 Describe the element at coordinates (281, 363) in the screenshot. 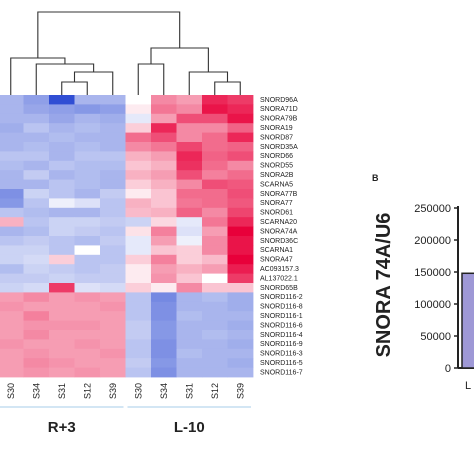

I see `row-label: SNORD116-5` at that location.